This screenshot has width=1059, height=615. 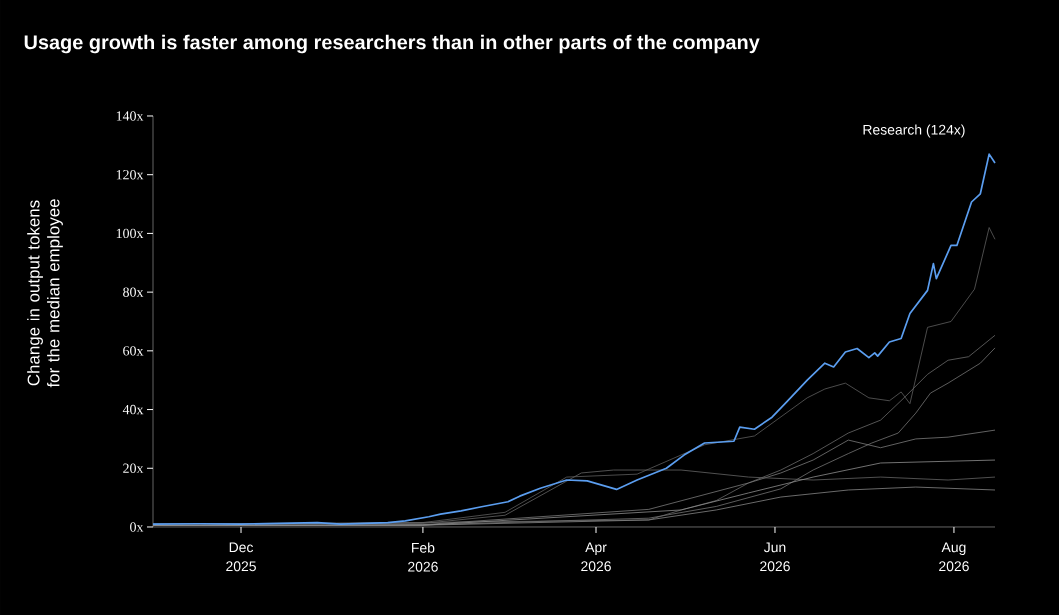 I want to click on y-tick-label: 140x, so click(x=130, y=116).